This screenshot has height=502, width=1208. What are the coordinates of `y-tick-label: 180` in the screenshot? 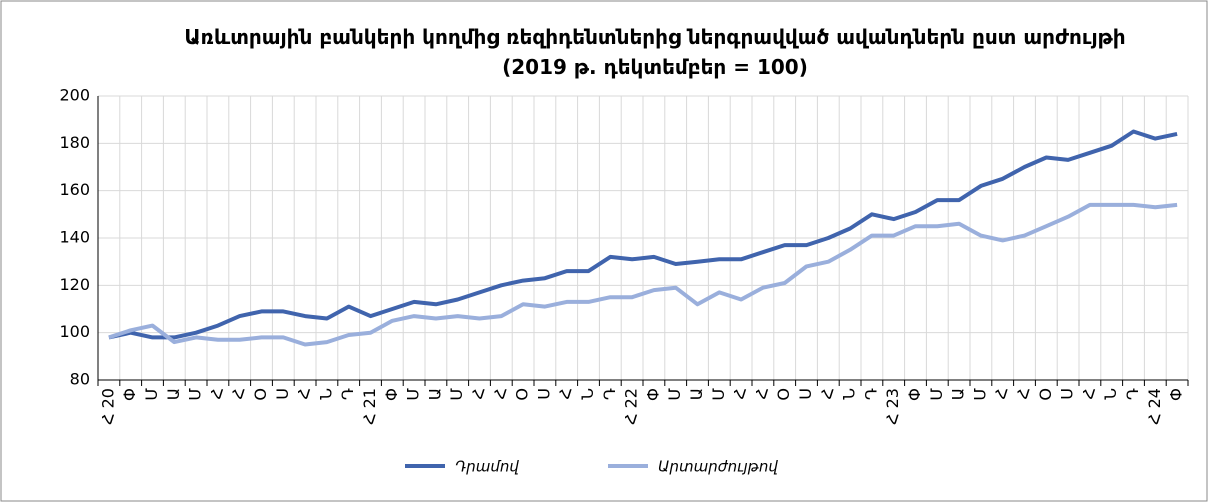 It's located at (74, 142).